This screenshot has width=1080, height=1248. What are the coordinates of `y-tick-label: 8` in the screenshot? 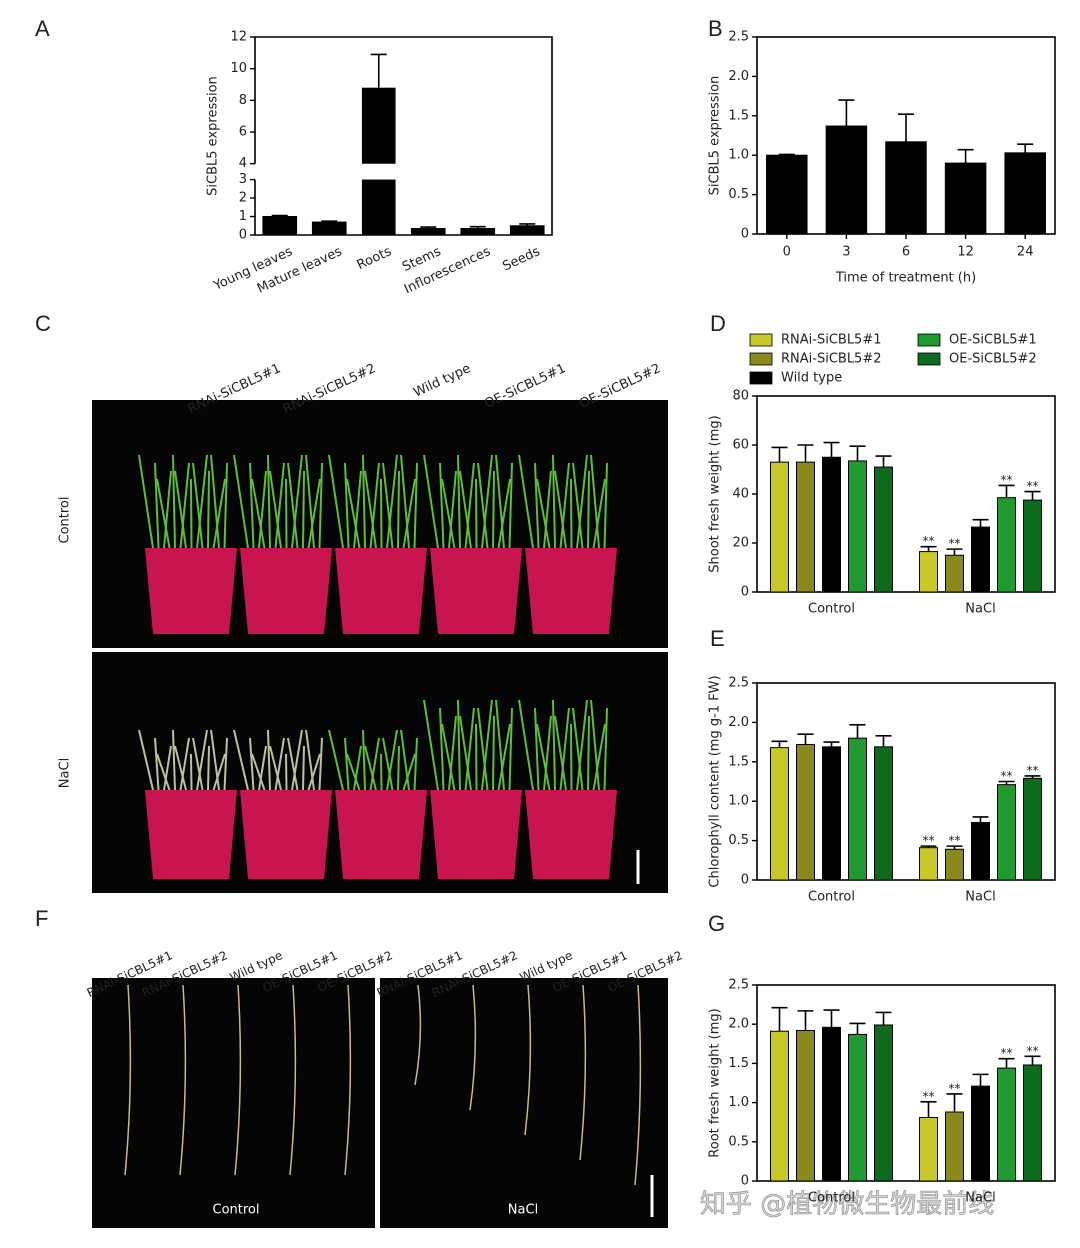 It's located at (243, 100).